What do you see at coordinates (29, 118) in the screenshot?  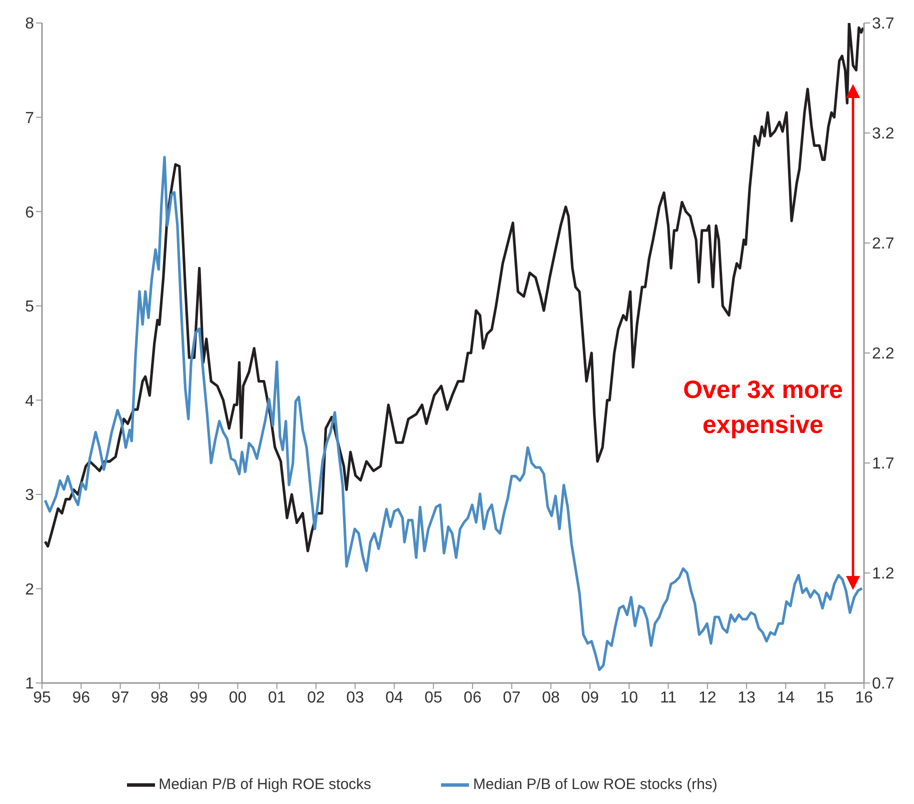 I see `y-tick-label: 7` at bounding box center [29, 118].